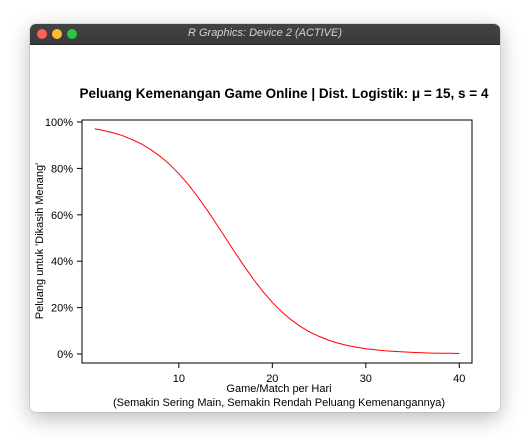 This screenshot has height=446, width=529. Describe the element at coordinates (72, 34) in the screenshot. I see `maximize-button` at that location.